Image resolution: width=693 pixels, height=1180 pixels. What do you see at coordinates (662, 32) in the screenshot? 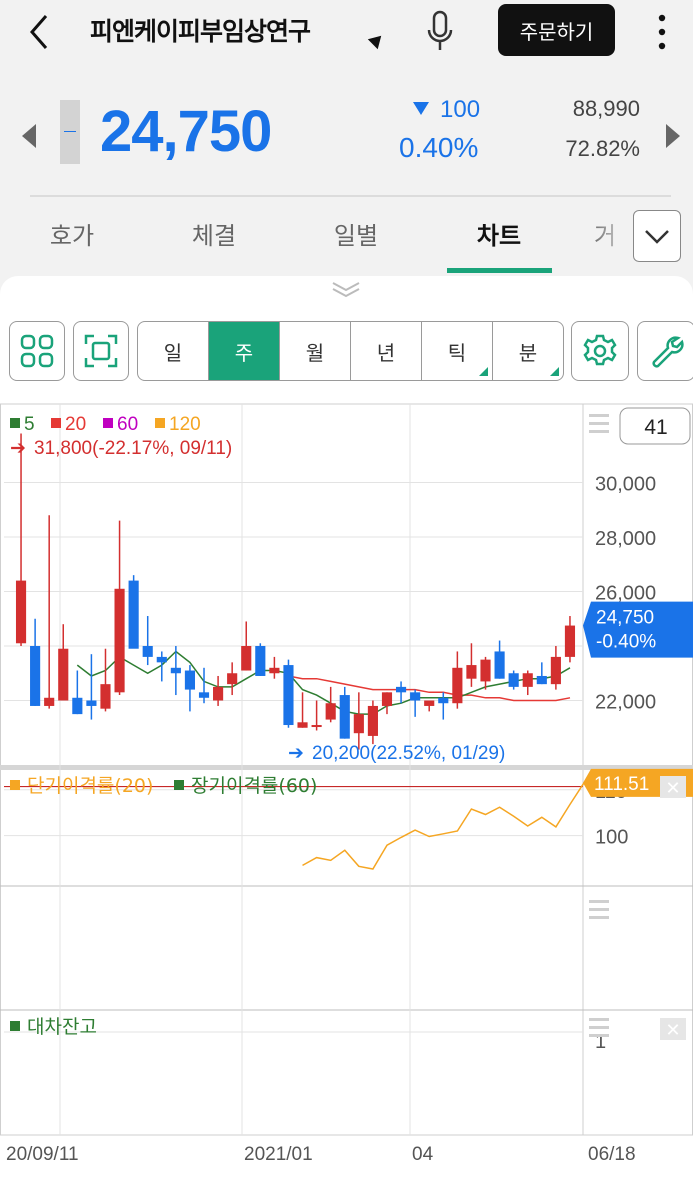
I see `more-vert-icon` at bounding box center [662, 32].